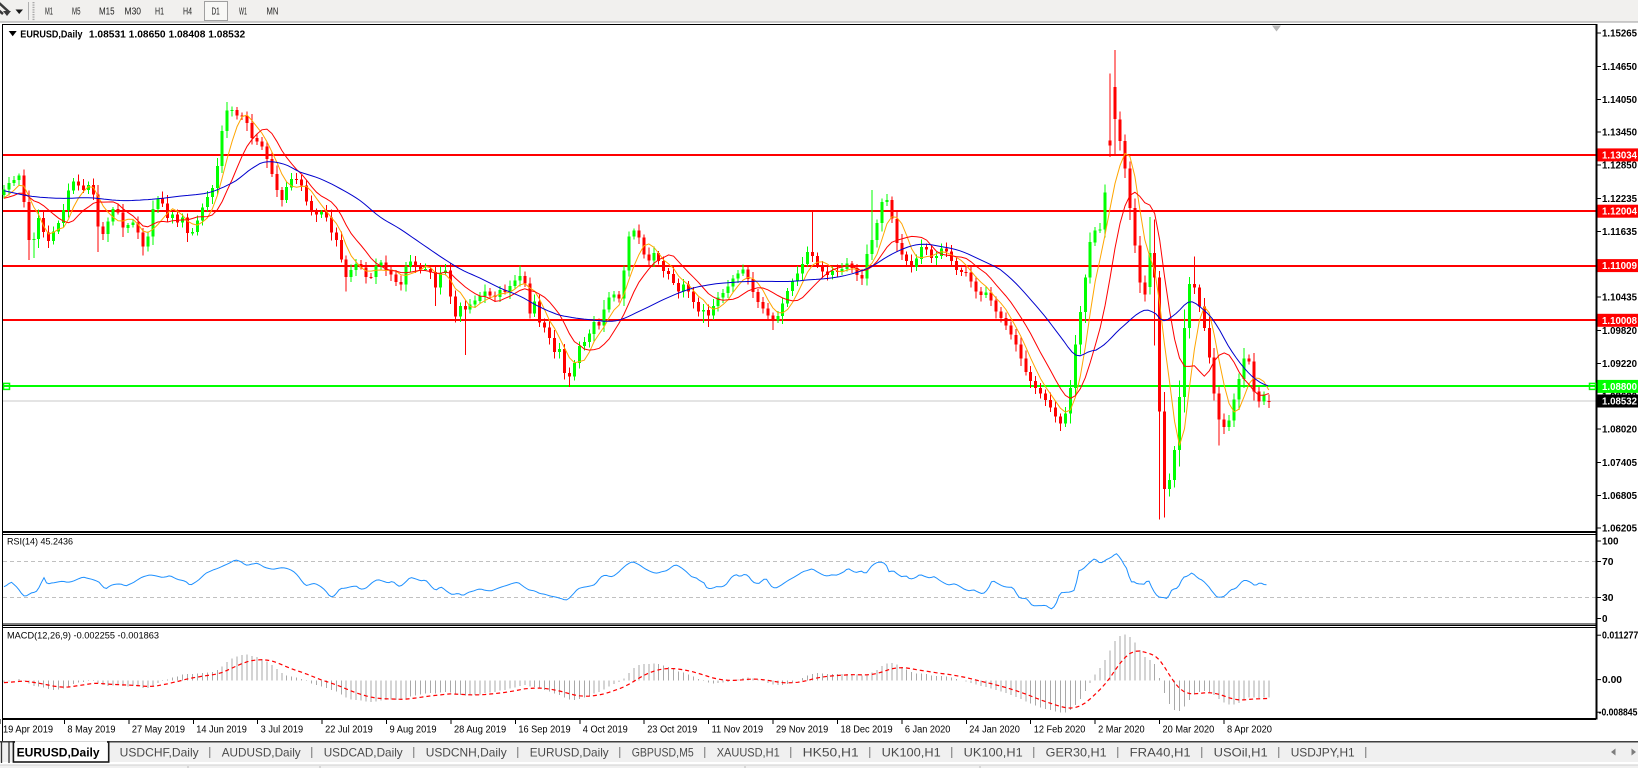 The width and height of the screenshot is (1638, 773). I want to click on svg-text: USDCHF,Daily, so click(159, 753).